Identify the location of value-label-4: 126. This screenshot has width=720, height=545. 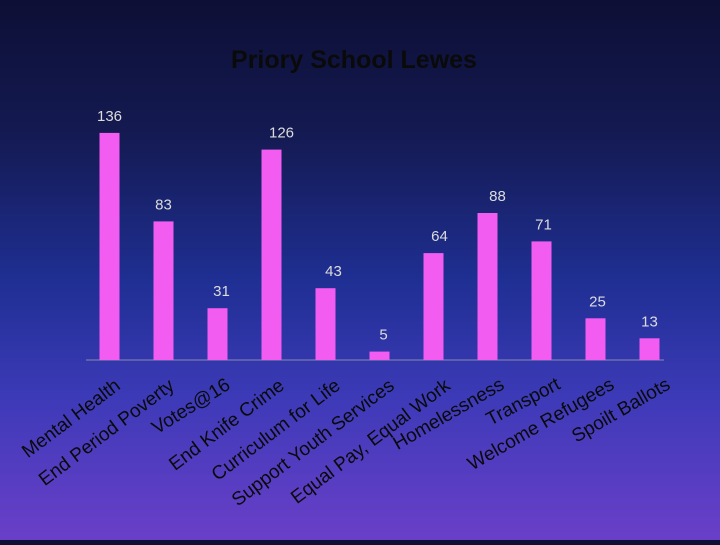
(281, 133).